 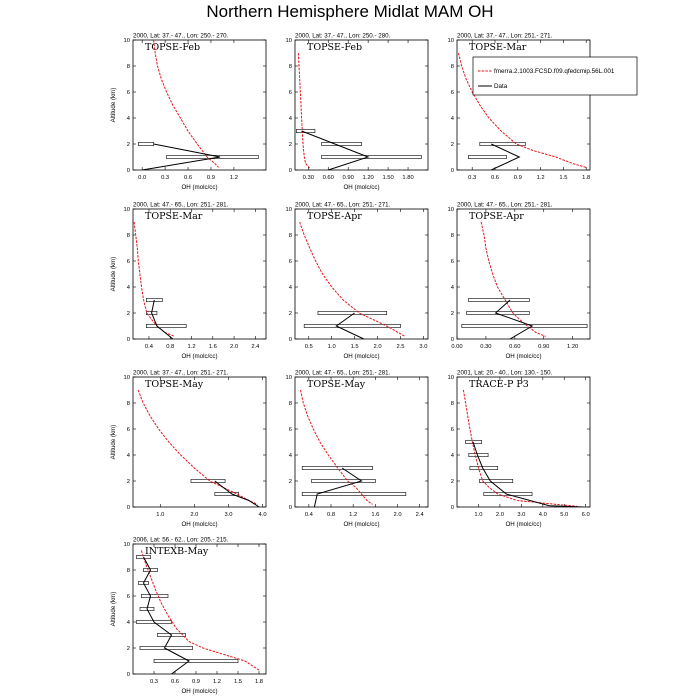 What do you see at coordinates (343, 205) in the screenshot?
I see `panel-title: 2000, Lat: 47.- 65., Lon: 251.- 271.` at bounding box center [343, 205].